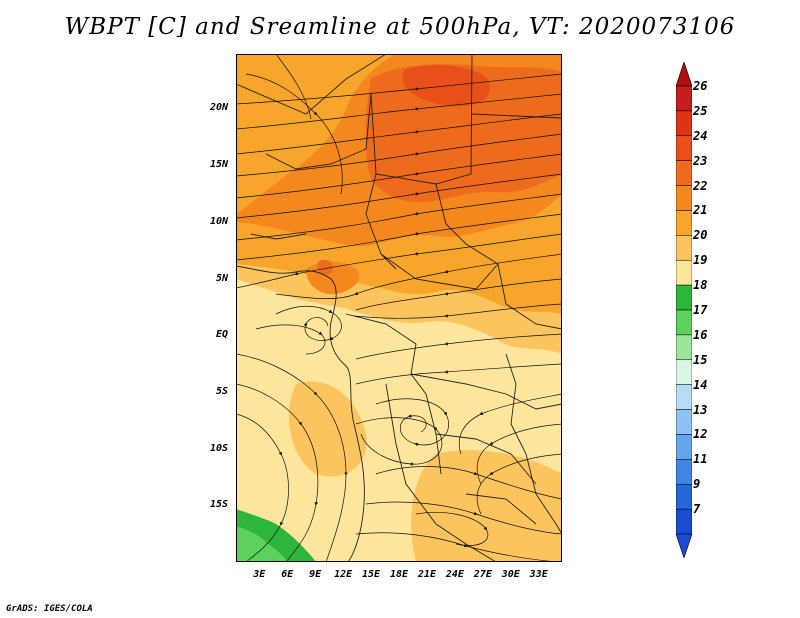  Describe the element at coordinates (218, 505) in the screenshot. I see `lat-label-15s: 15S` at that location.